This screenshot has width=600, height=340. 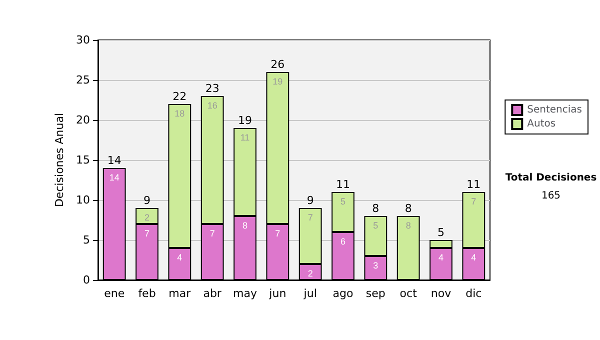 I want to click on y-axis-title: Decisiones Anual, so click(x=59, y=160).